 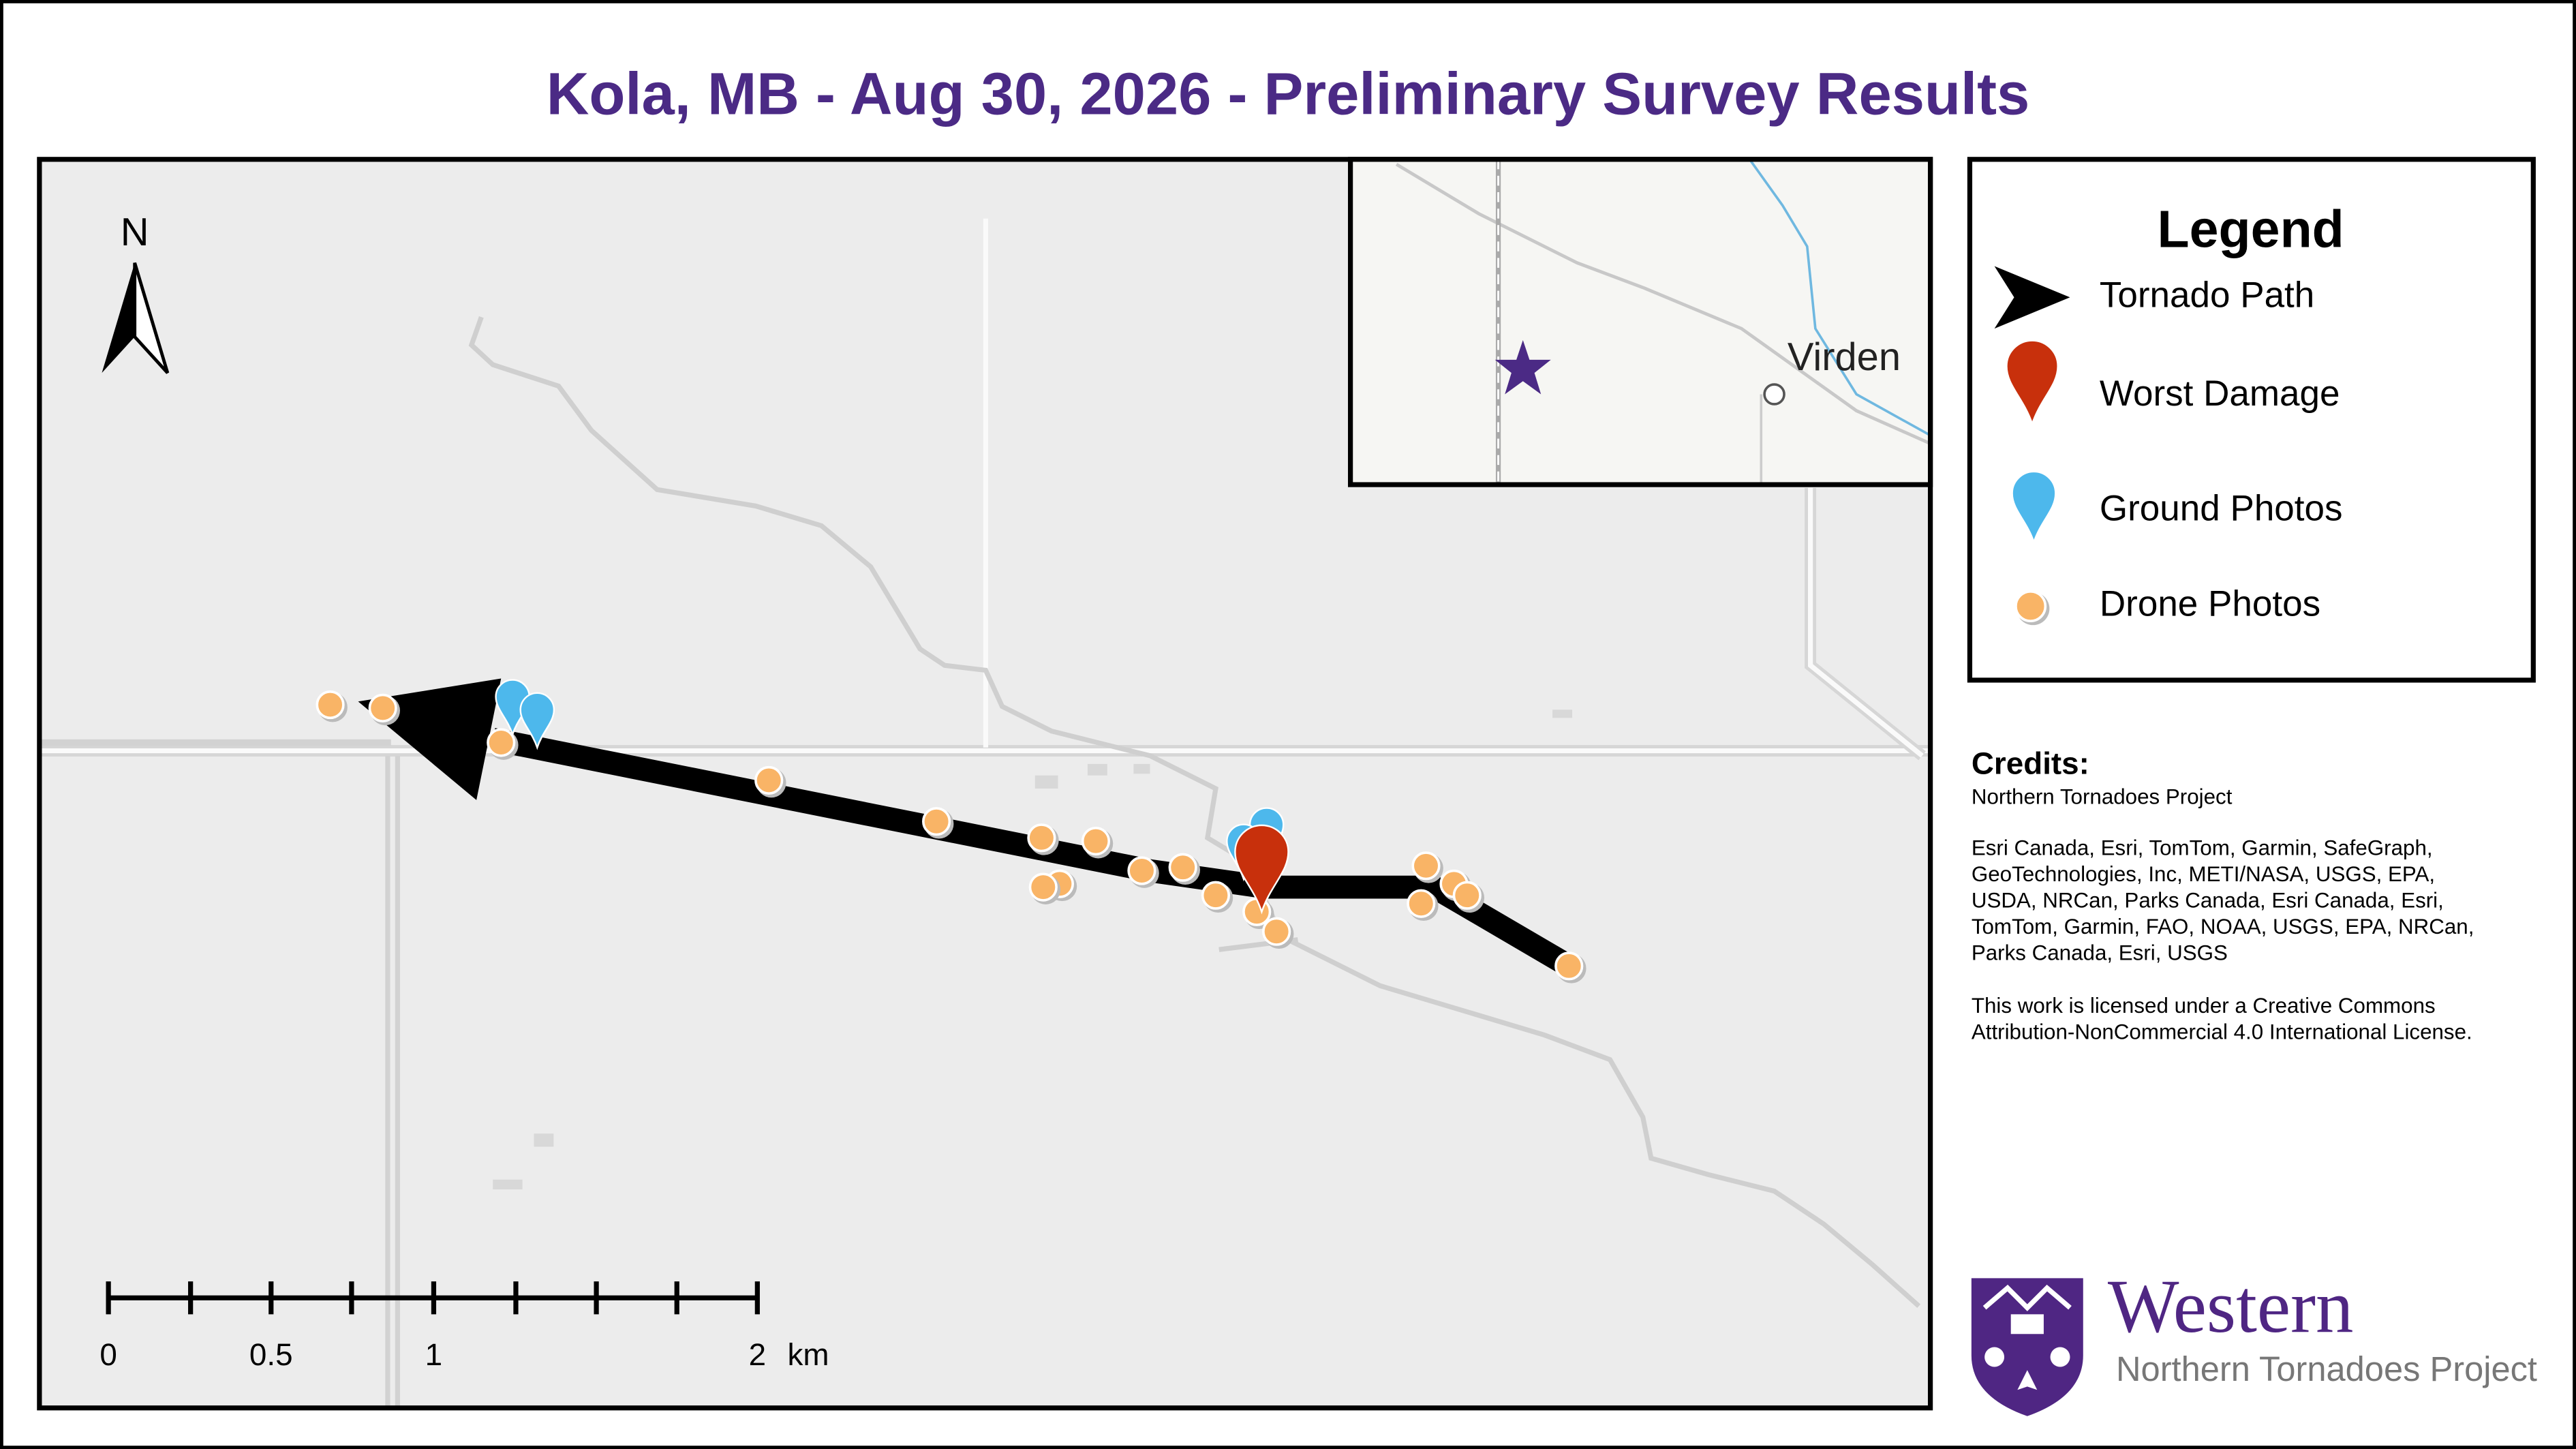 What do you see at coordinates (2231, 1306) in the screenshot?
I see `logo-name: Western` at bounding box center [2231, 1306].